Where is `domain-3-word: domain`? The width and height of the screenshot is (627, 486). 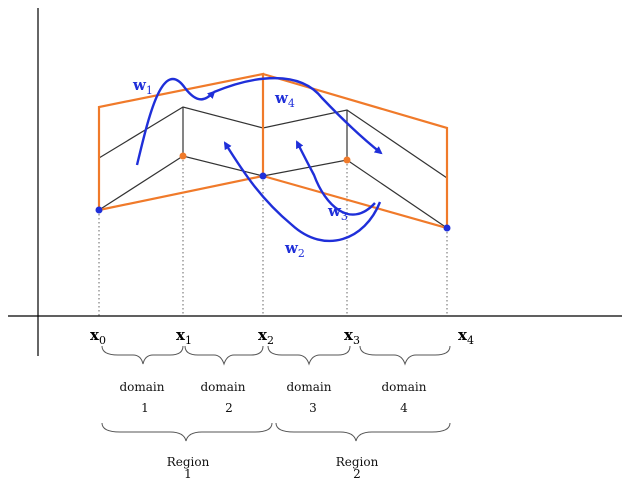 domain-3-word: domain is located at coordinates (308, 387).